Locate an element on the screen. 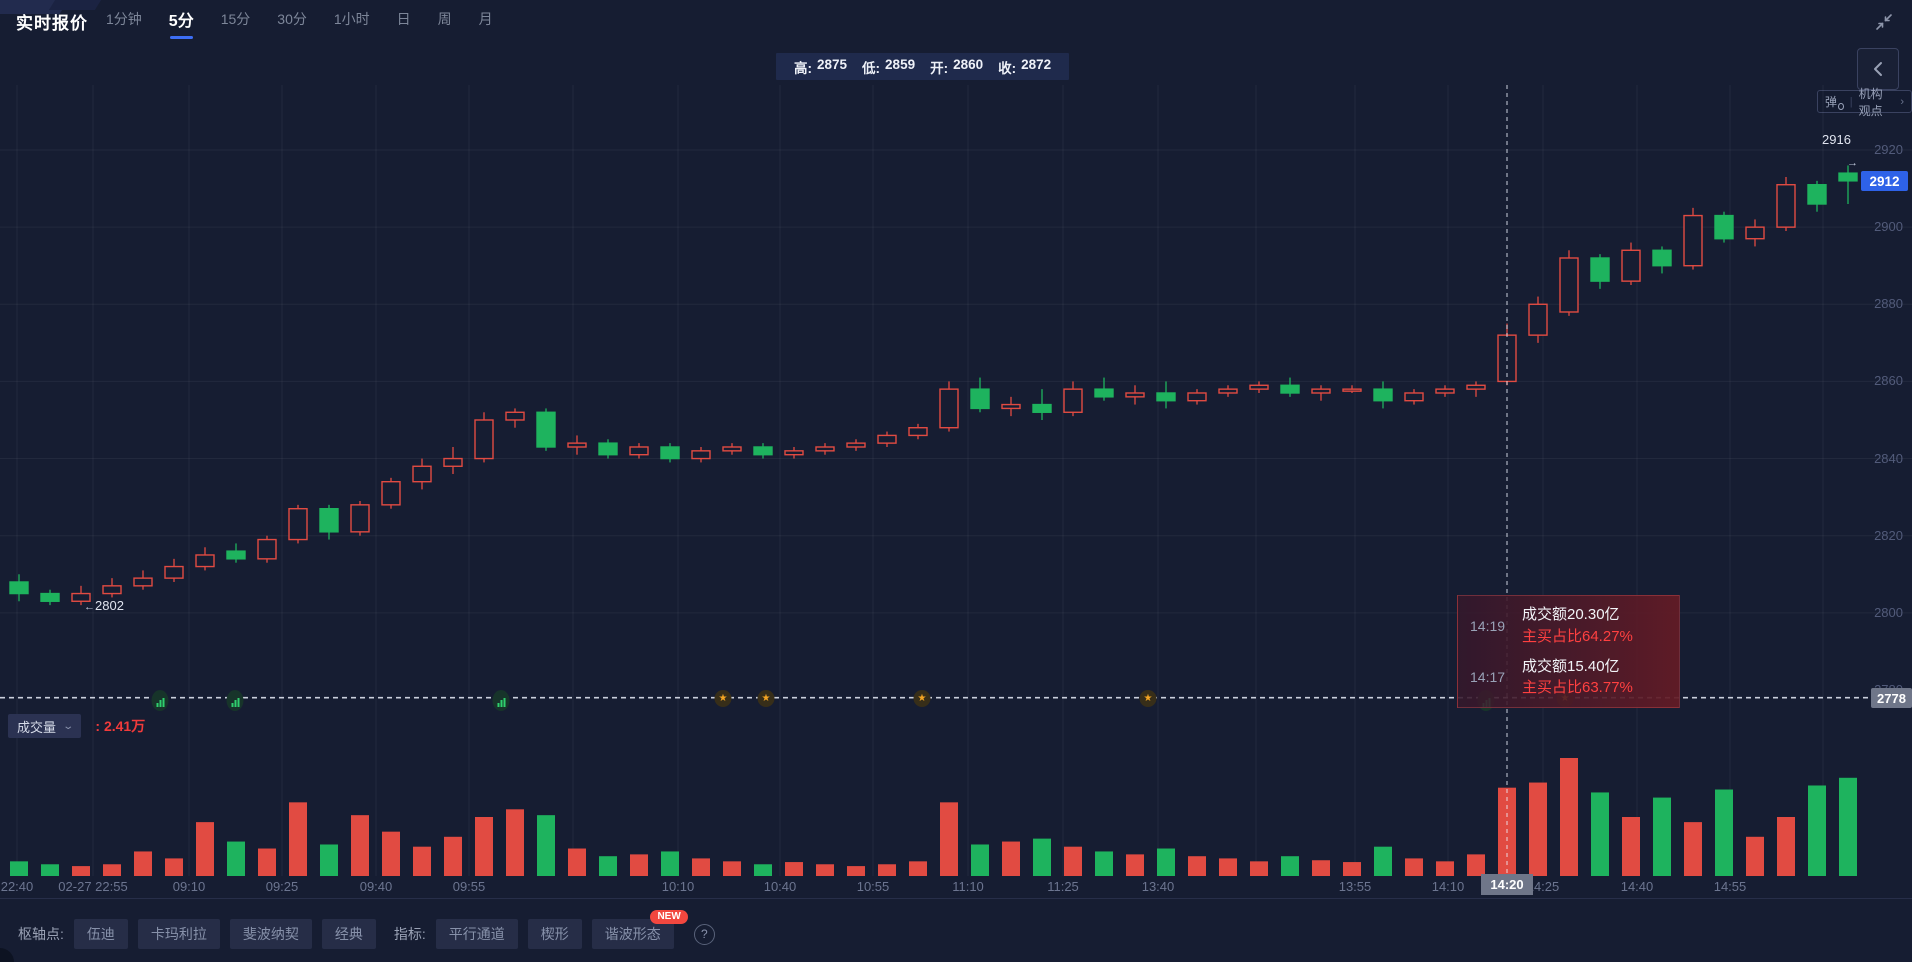 Image resolution: width=1912 pixels, height=962 pixels. tooltip-buy-ratio: 主买占比64.27% is located at coordinates (1577, 636).